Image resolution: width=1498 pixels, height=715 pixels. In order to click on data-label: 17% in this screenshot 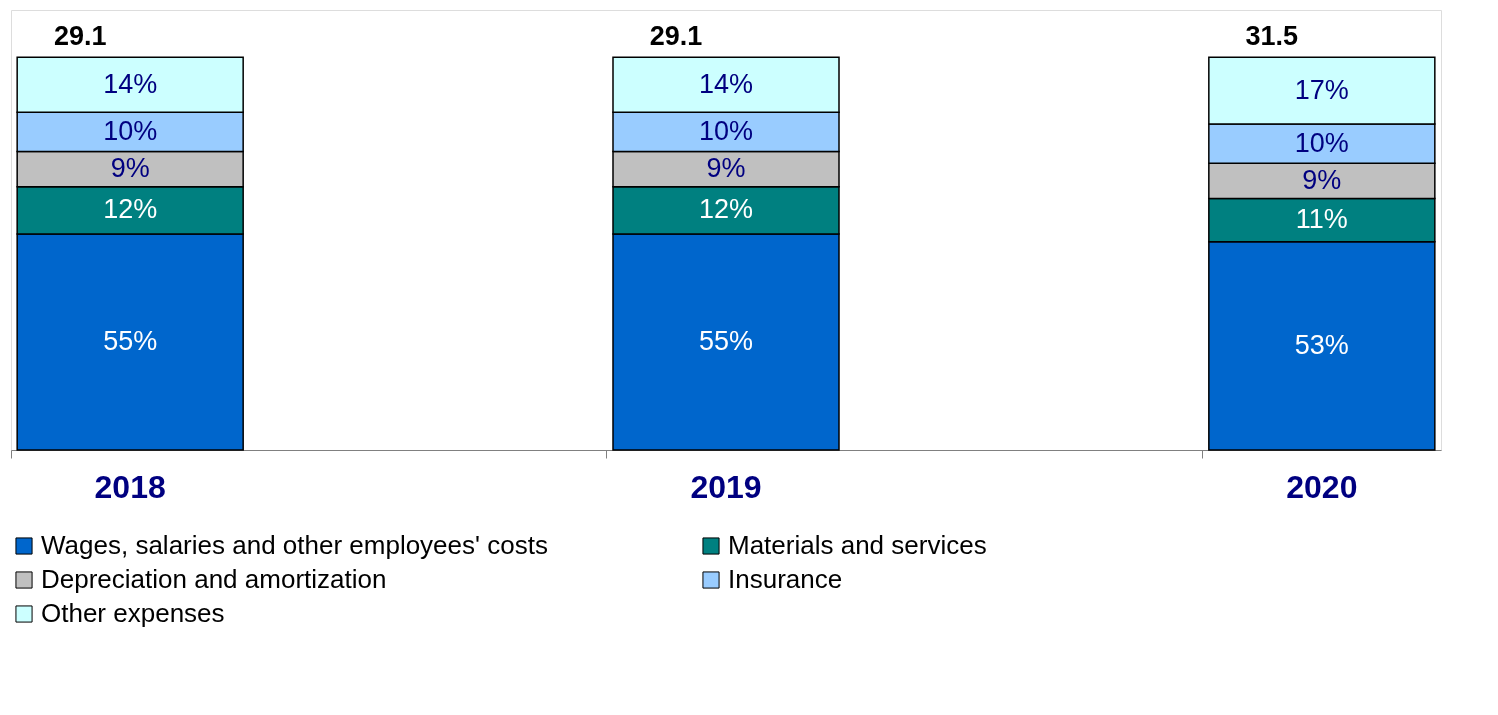, I will do `click(1321, 89)`.